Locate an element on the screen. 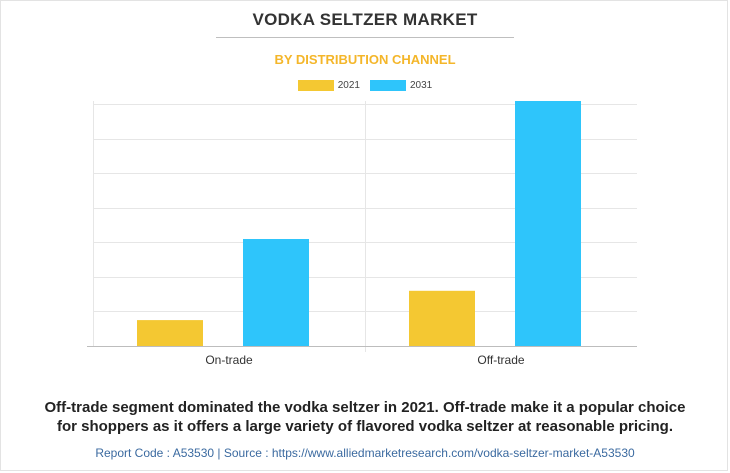 The width and height of the screenshot is (730, 473). bar-off-trade-2031 is located at coordinates (548, 223).